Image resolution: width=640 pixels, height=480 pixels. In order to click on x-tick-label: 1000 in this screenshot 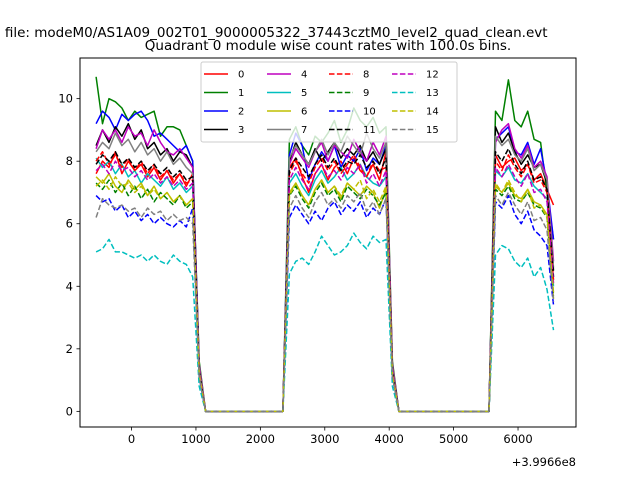, I will do `click(195, 439)`.